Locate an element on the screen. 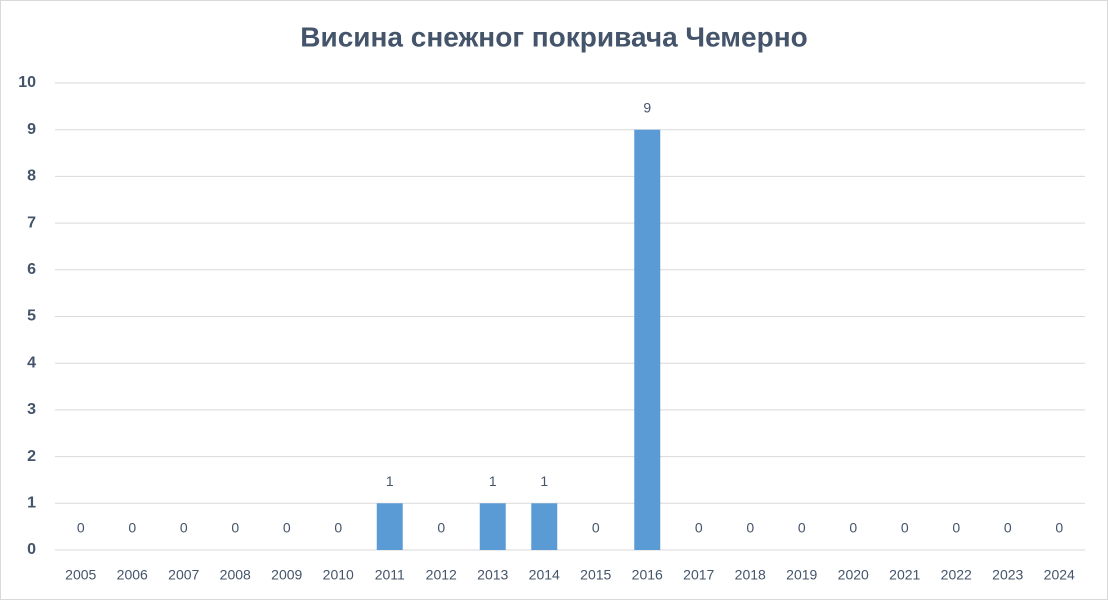 The width and height of the screenshot is (1108, 600). y-tick-label: 3 is located at coordinates (31, 409).